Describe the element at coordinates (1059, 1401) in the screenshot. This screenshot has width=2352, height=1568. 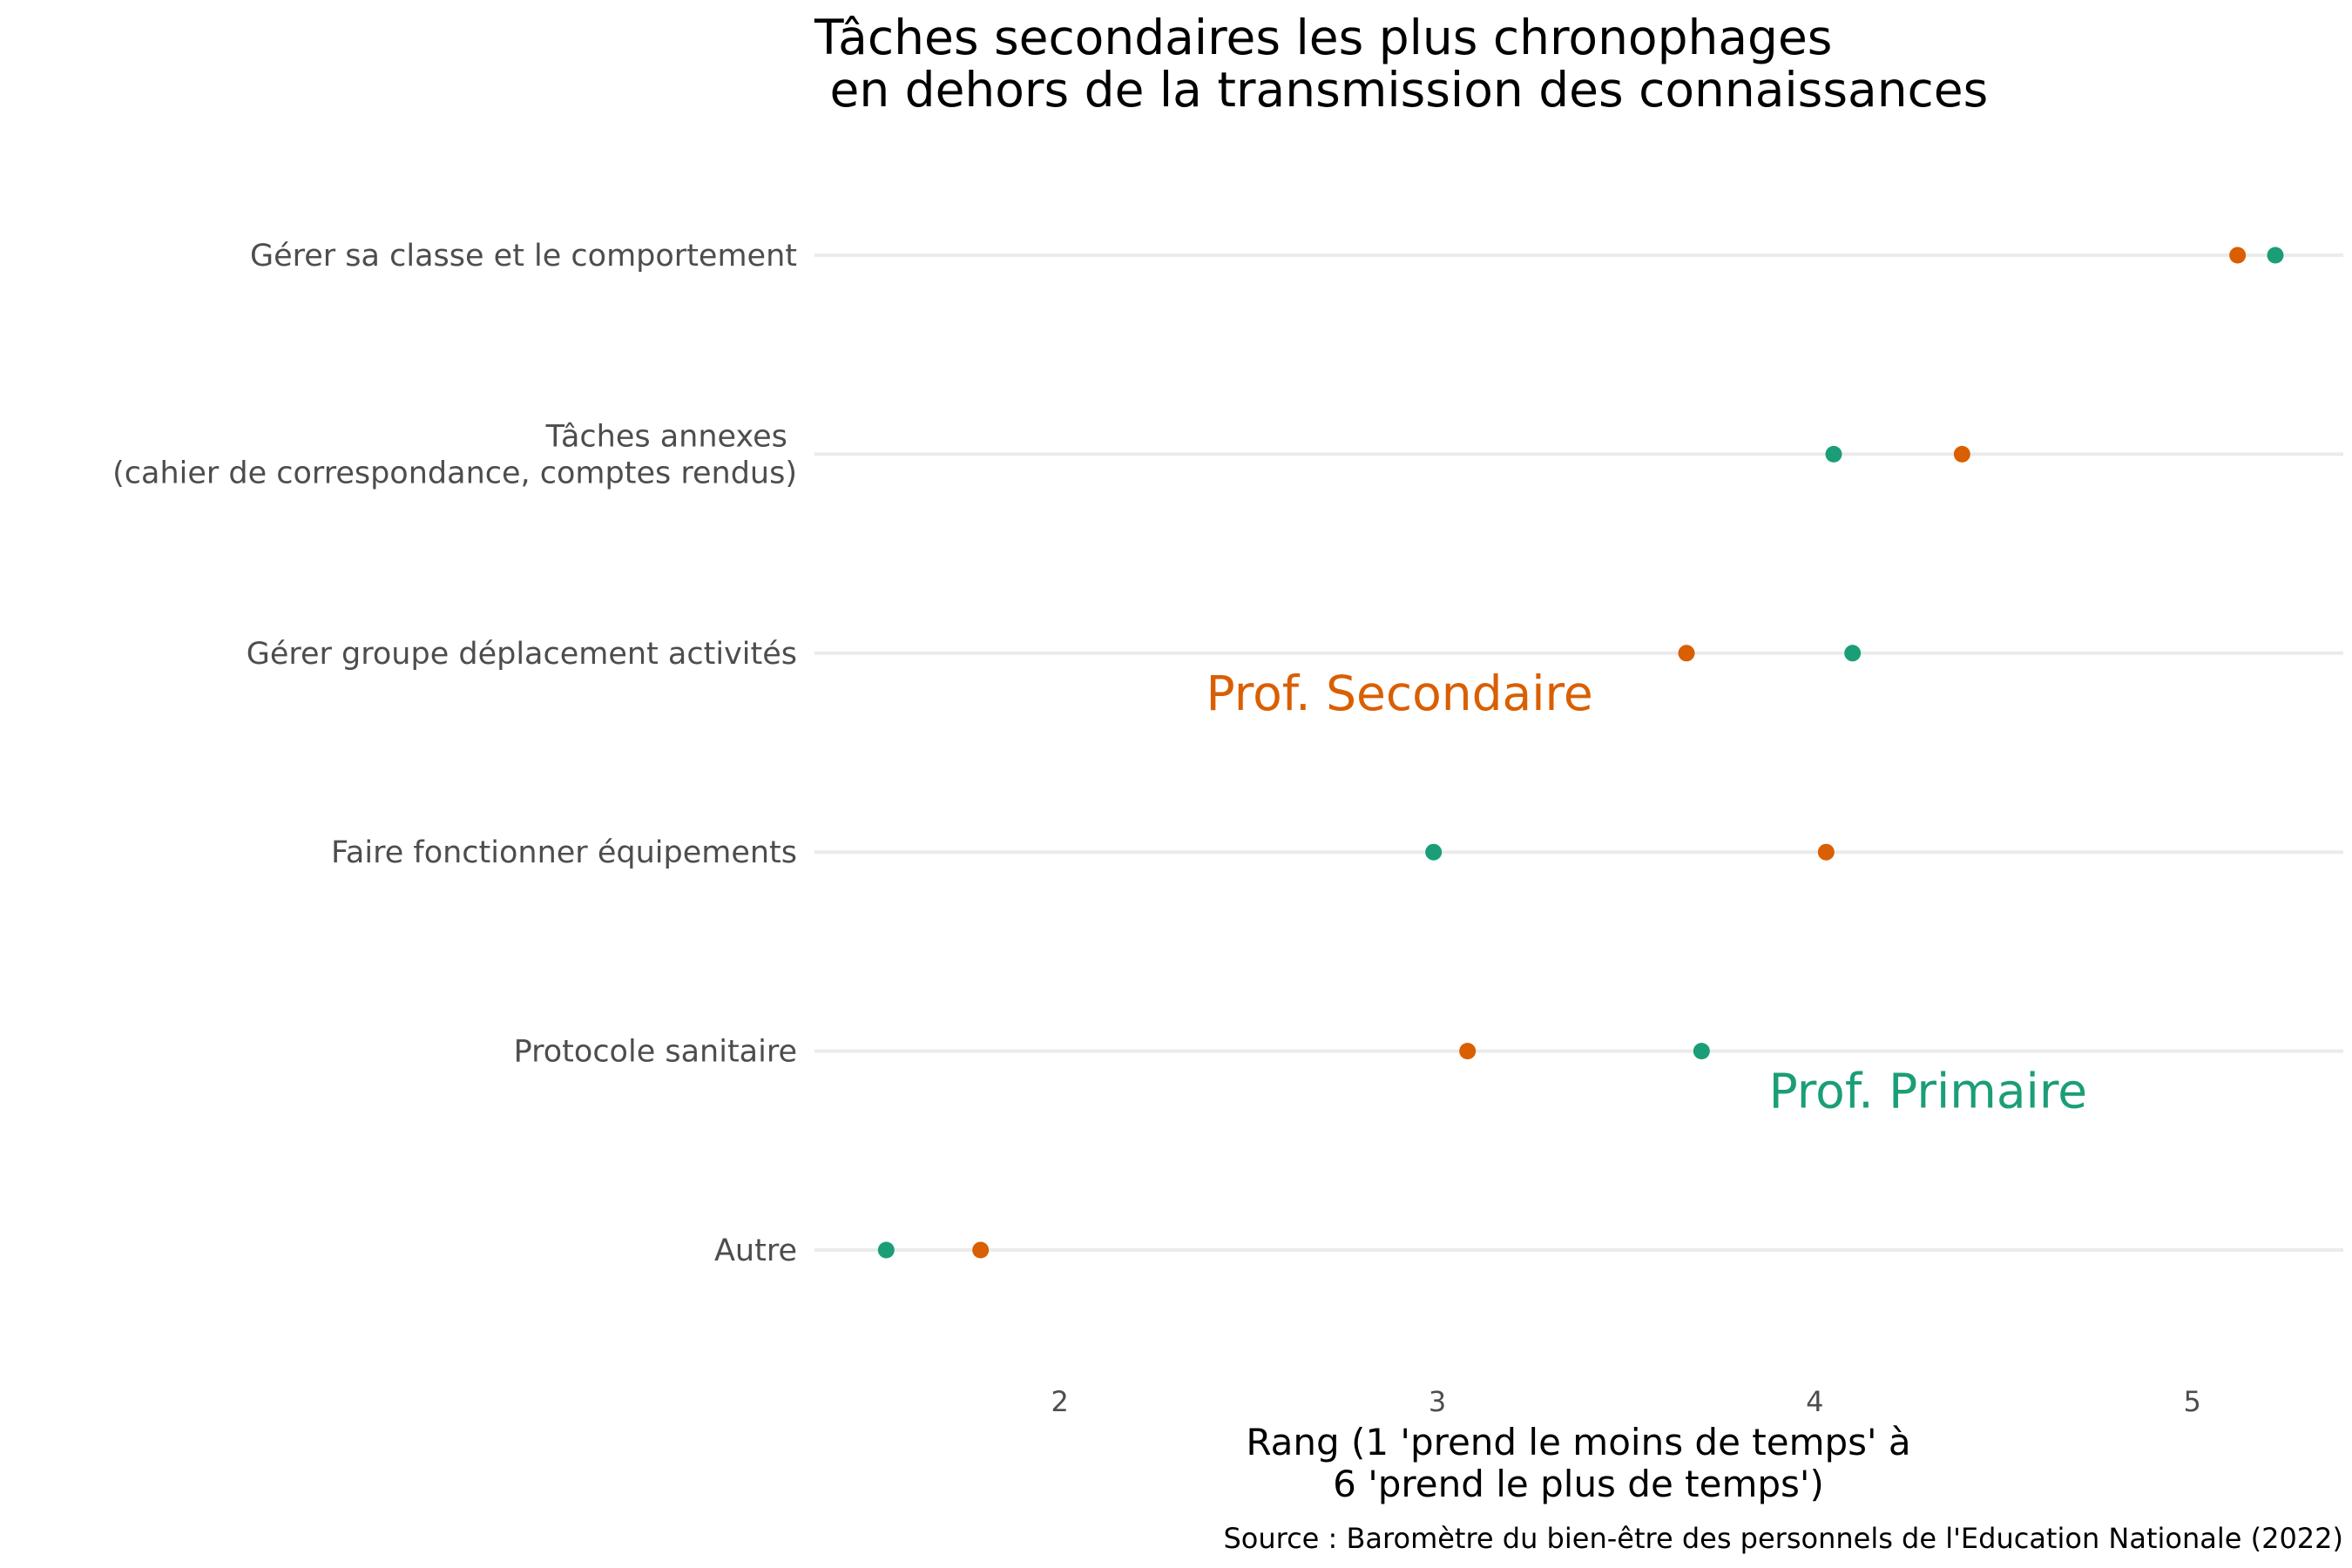
I see `x-tick-label: 2` at that location.